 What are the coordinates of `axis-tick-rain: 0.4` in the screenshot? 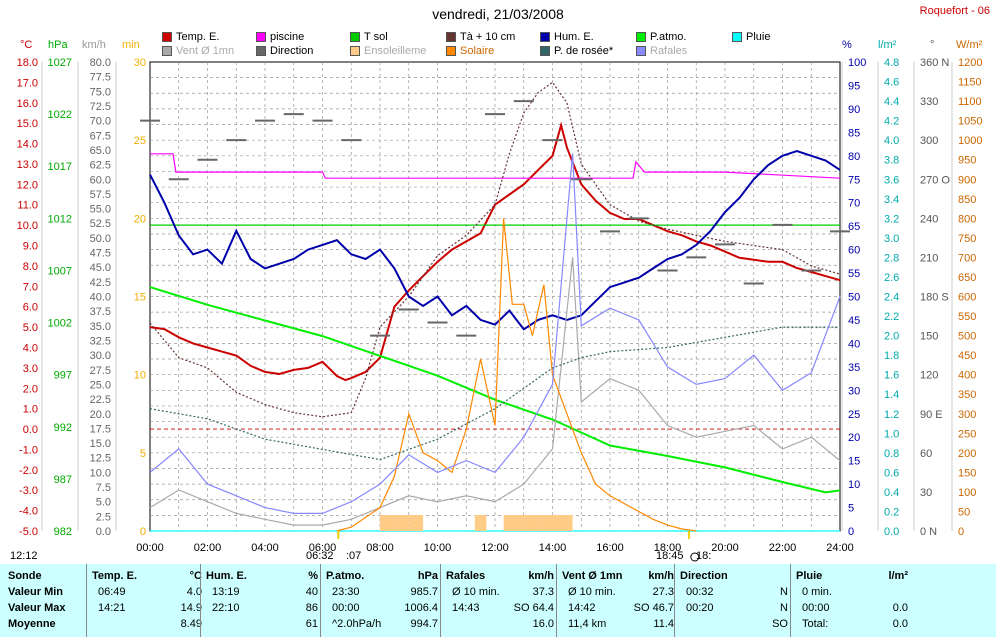 It's located at (891, 493).